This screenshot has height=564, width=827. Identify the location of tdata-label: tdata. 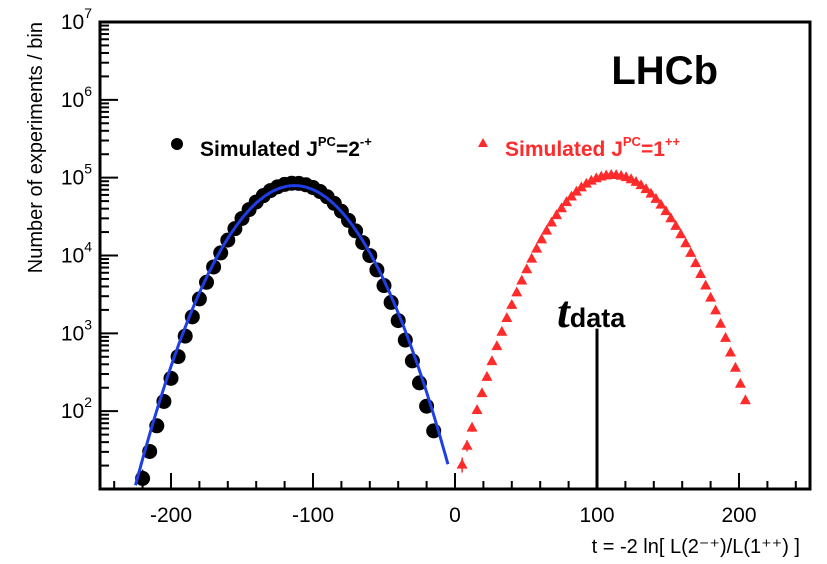
(591, 311).